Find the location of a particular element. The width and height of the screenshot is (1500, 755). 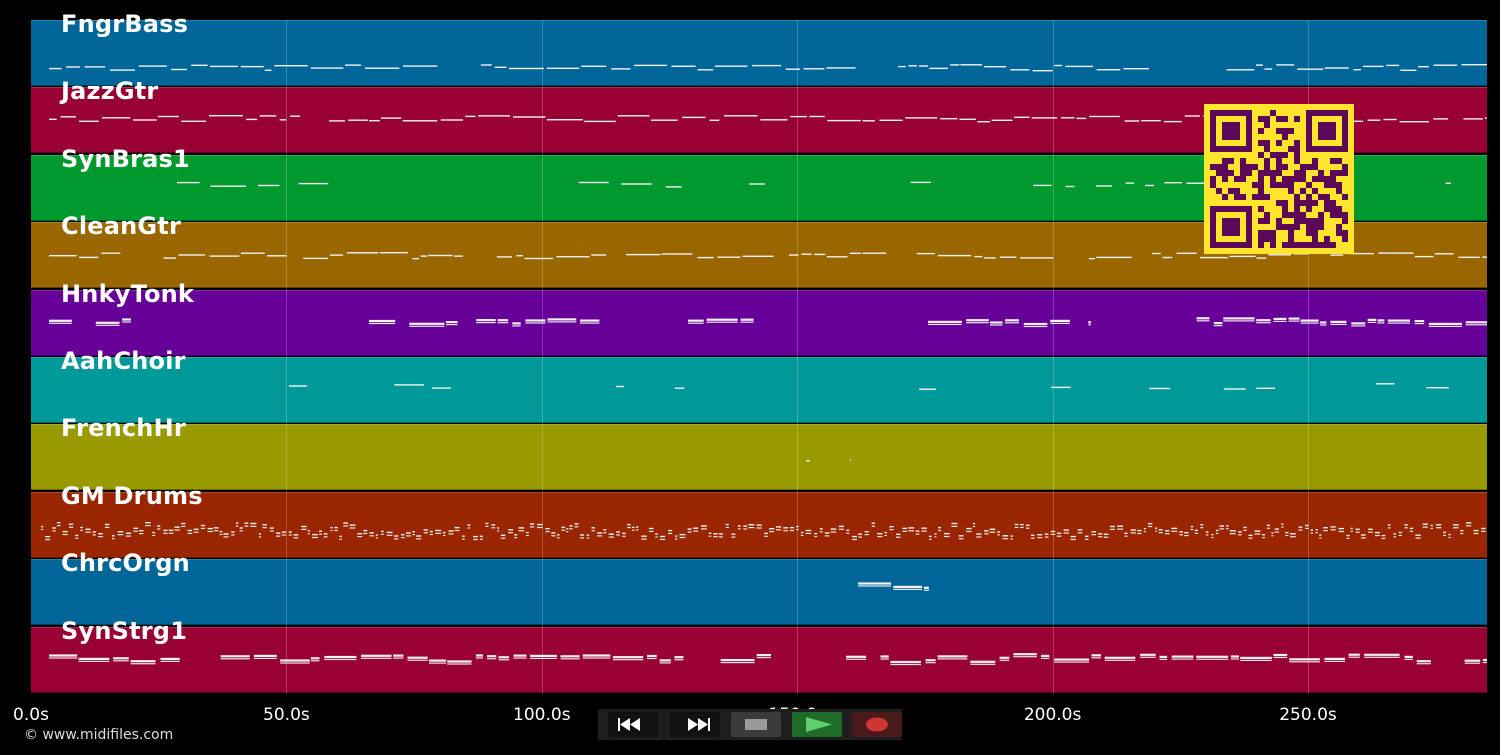

track-name: FrenchHr is located at coordinates (123, 428).